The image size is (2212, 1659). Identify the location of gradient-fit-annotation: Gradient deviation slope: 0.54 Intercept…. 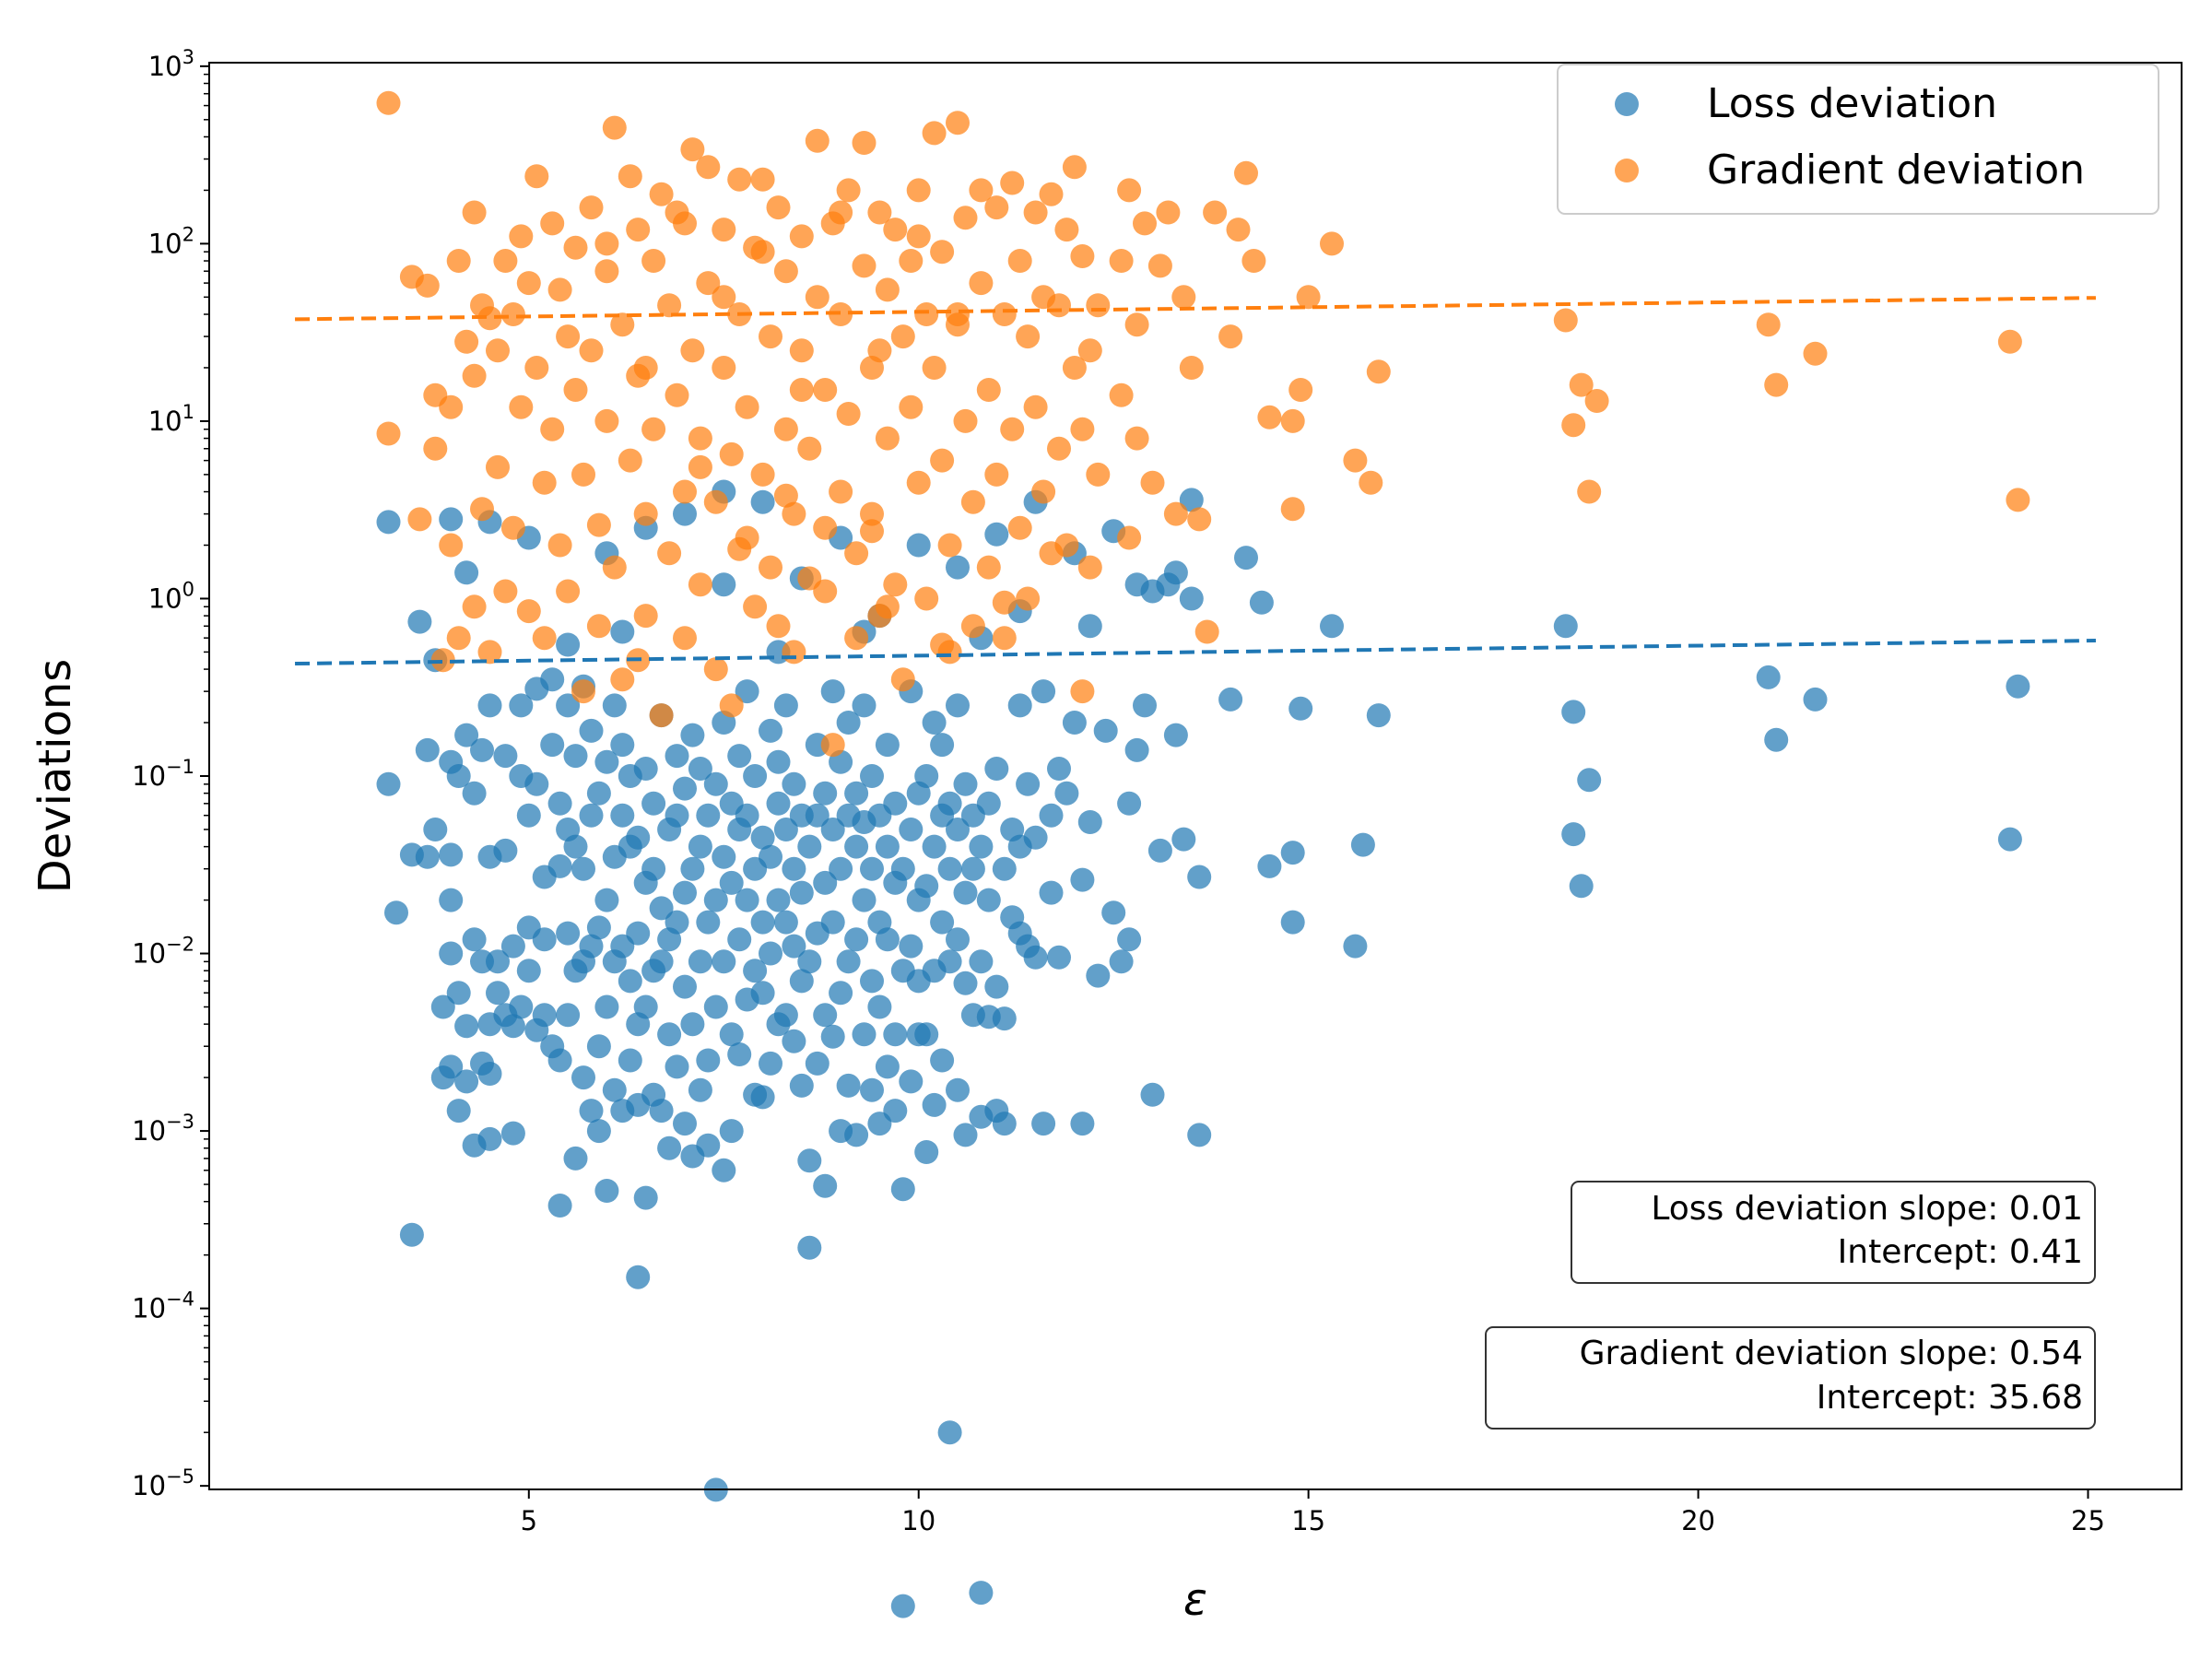
(1790, 1378).